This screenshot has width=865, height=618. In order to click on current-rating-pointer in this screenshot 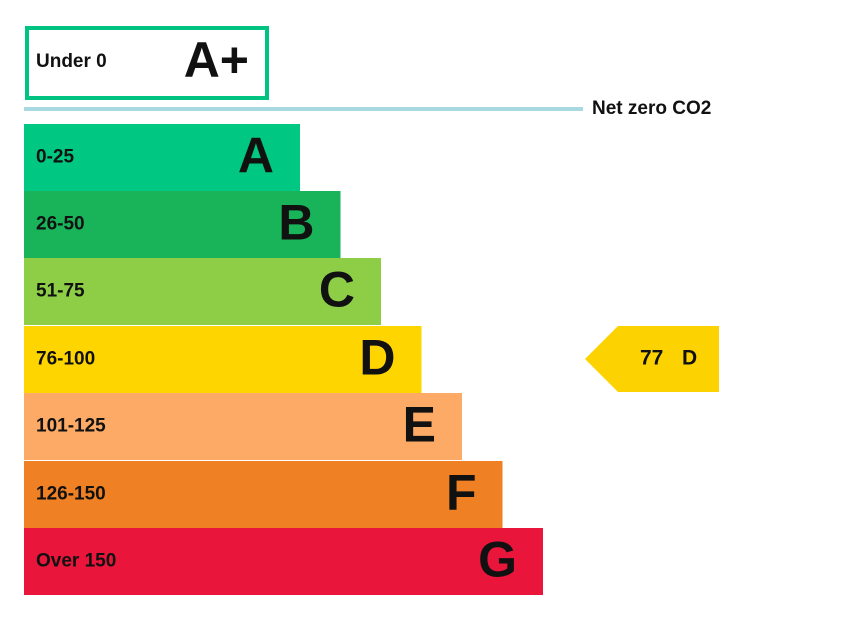, I will do `click(652, 359)`.